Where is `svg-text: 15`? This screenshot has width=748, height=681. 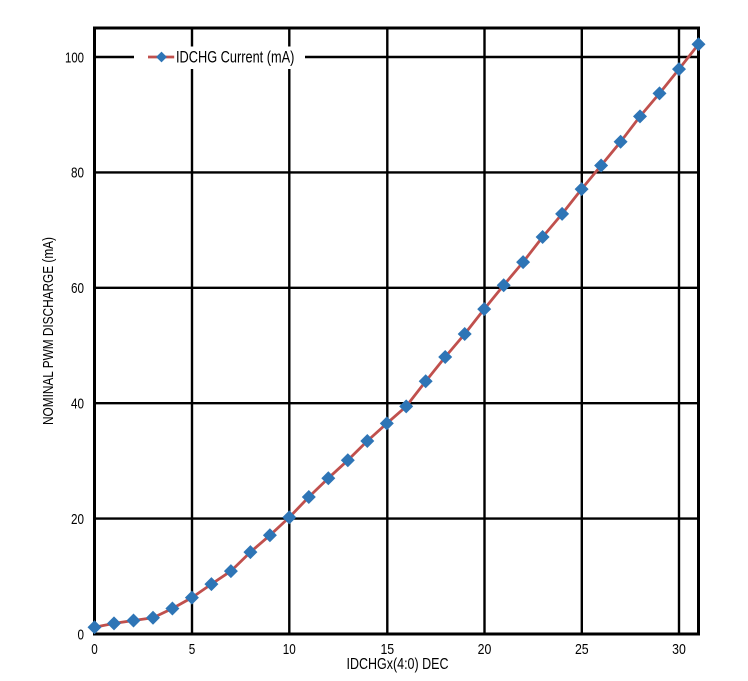
svg-text: 15 is located at coordinates (387, 649).